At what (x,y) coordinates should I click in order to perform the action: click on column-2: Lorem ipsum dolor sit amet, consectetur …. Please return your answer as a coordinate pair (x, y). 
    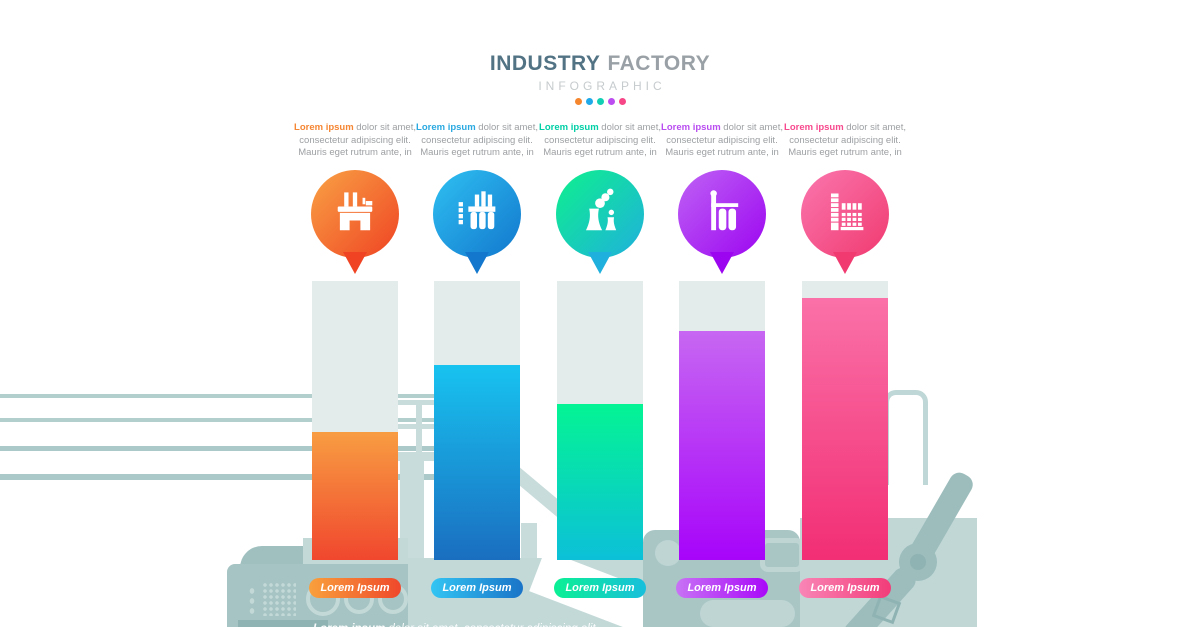
    Looking at the image, I should click on (477, 362).